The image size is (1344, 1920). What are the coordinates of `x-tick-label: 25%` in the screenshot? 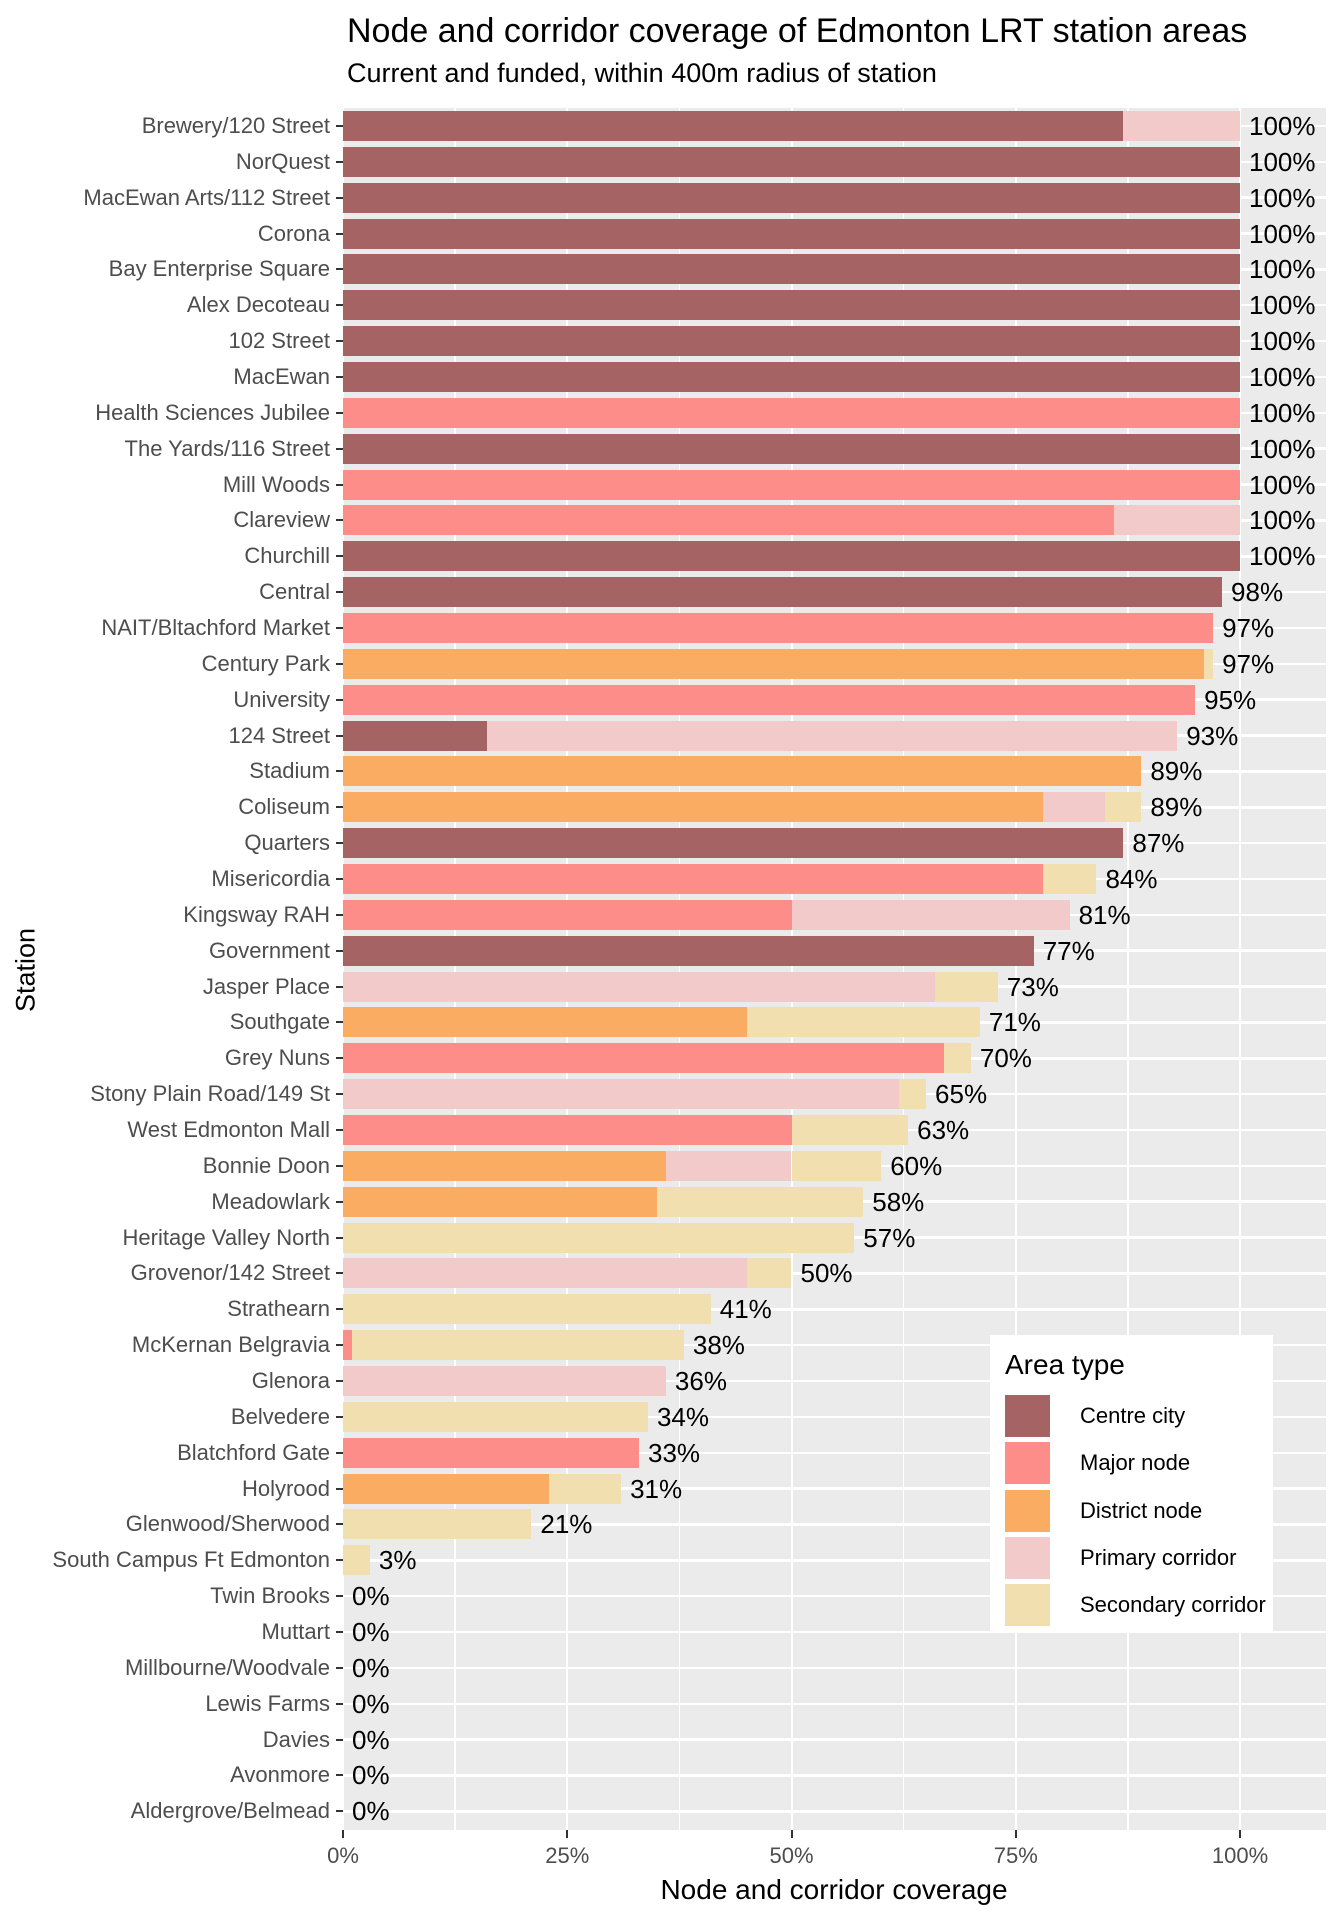 It's located at (567, 1855).